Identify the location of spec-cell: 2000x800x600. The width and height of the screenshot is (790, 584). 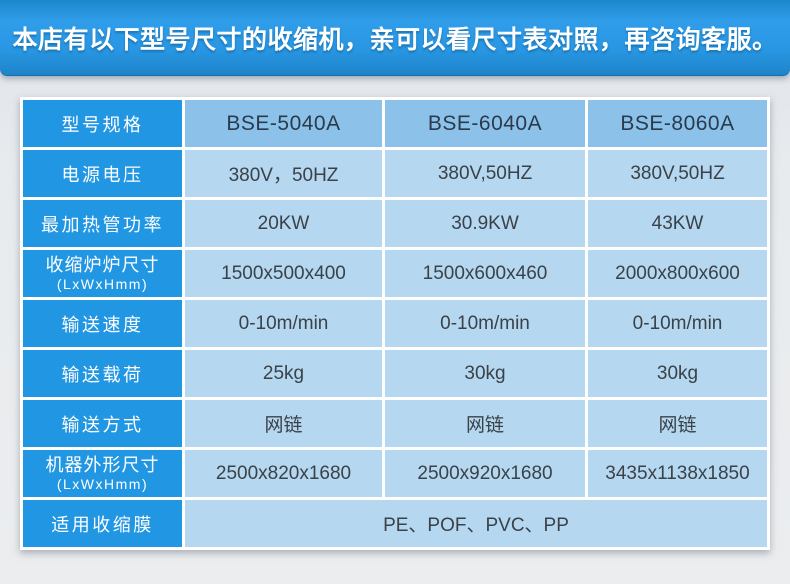
(677, 273).